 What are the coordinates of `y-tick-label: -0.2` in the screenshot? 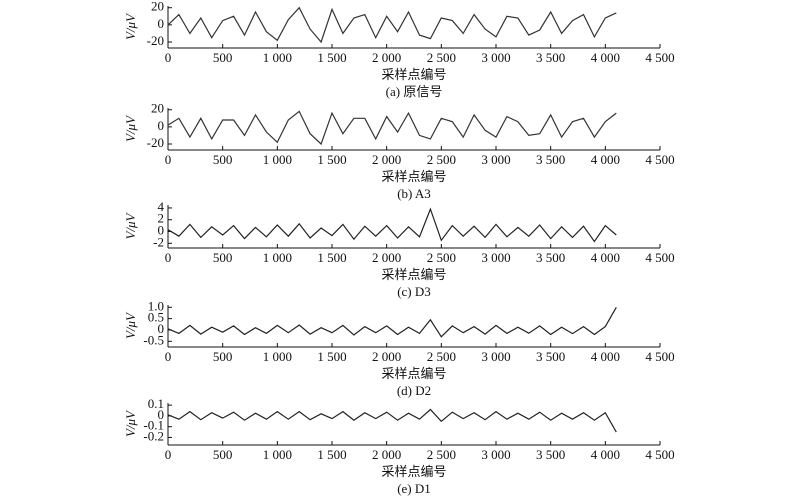 It's located at (153, 435).